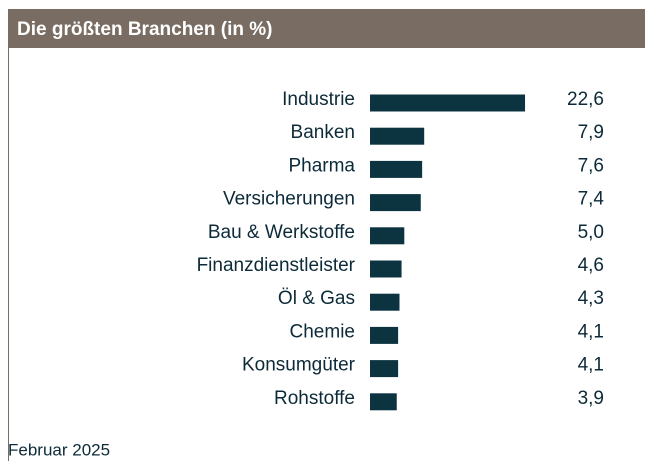 This screenshot has width=645, height=461. Describe the element at coordinates (321, 165) in the screenshot. I see `category-label: Pharma` at that location.